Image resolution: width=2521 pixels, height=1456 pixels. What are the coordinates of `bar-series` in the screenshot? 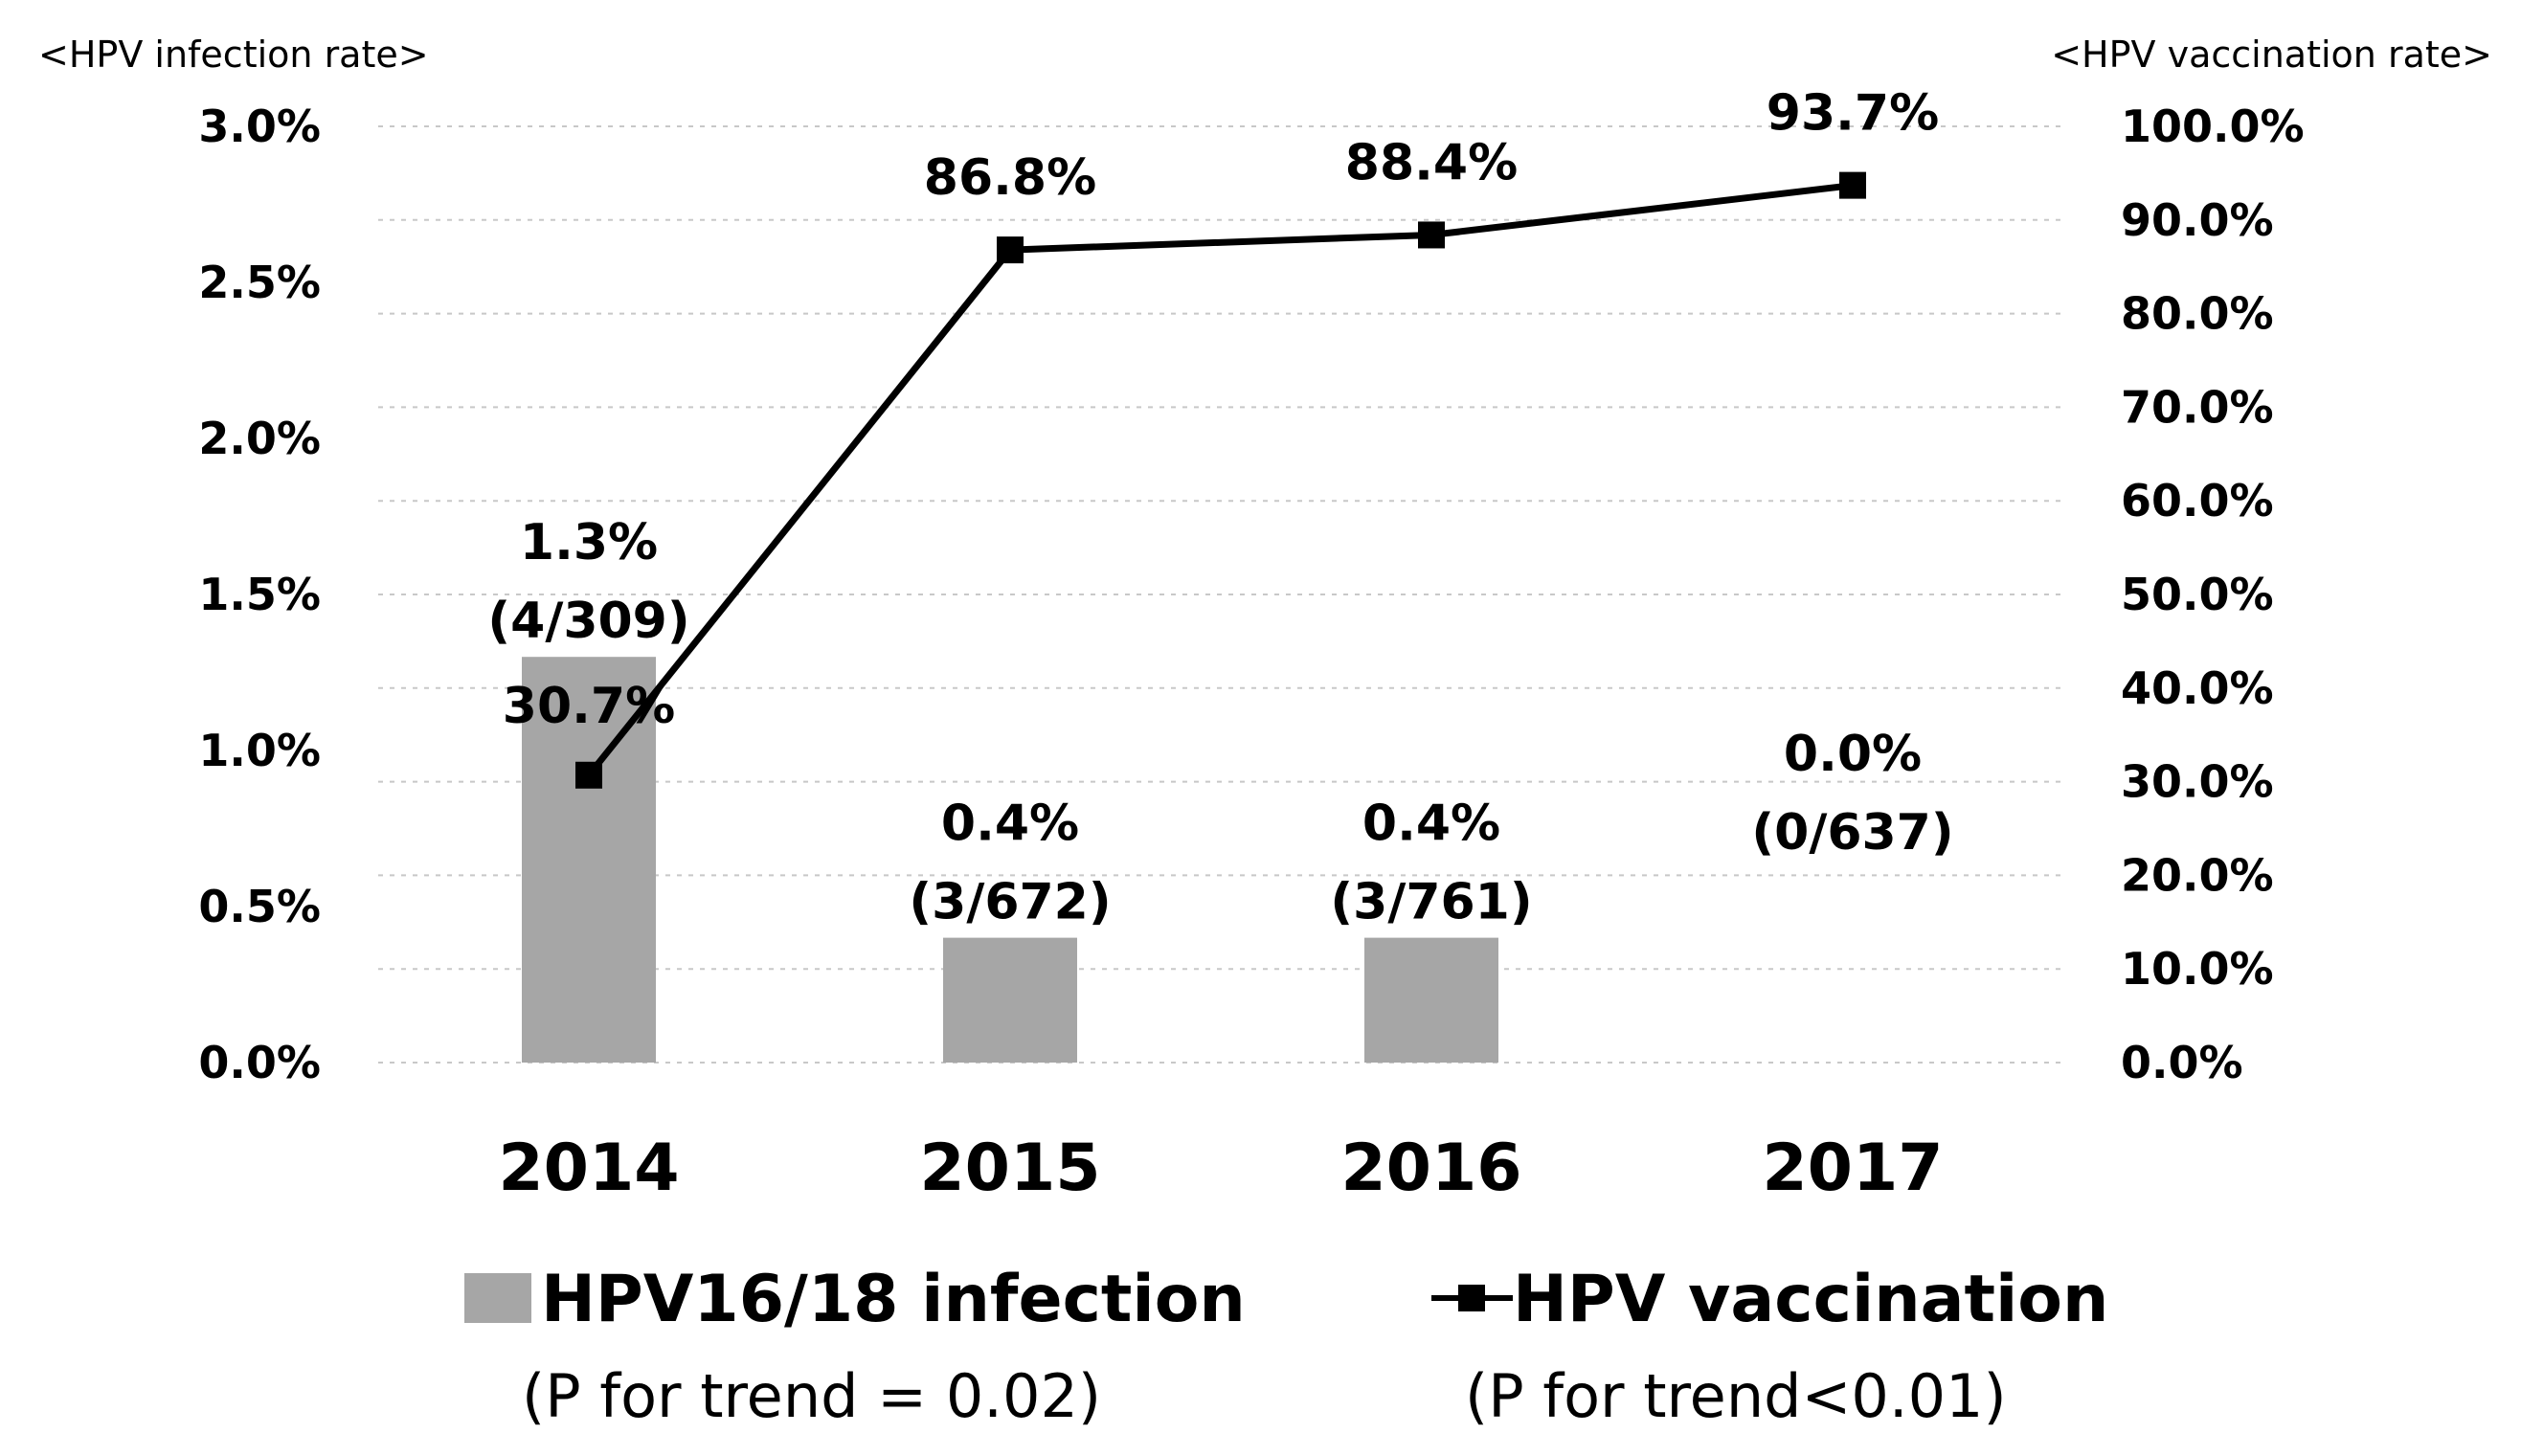 It's located at (1010, 860).